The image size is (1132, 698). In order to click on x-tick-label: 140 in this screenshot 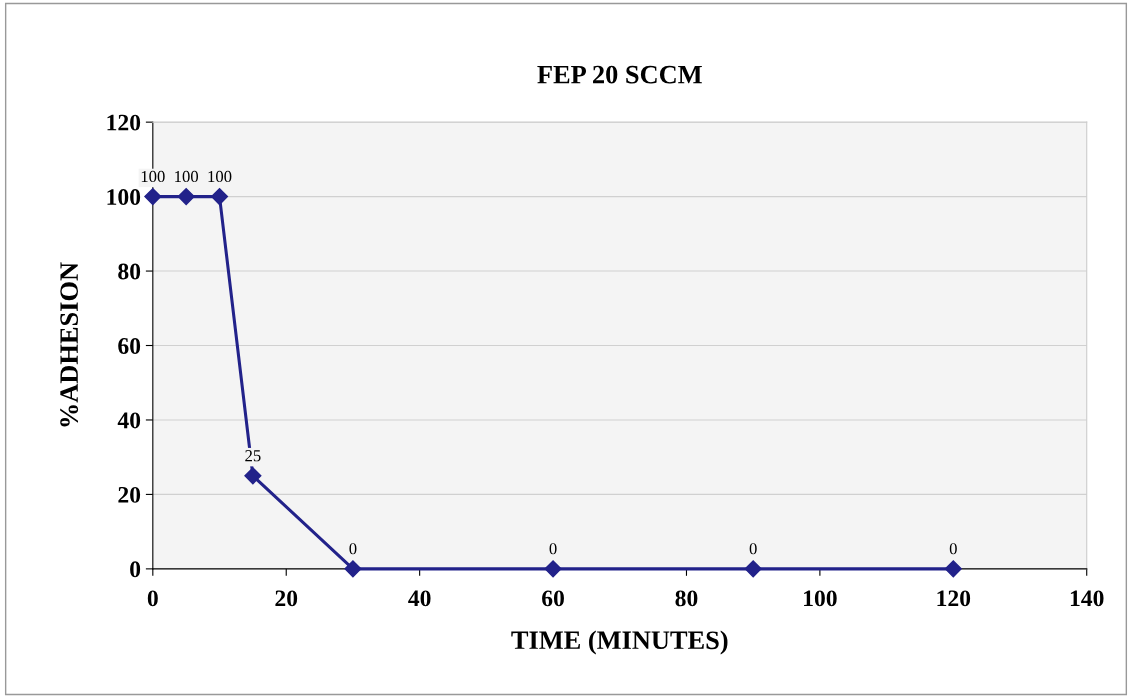, I will do `click(1087, 598)`.